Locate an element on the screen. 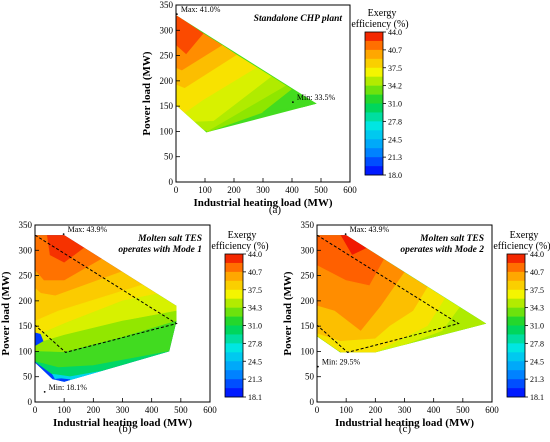 This screenshot has width=550, height=442. colorbar-tick-label: 44.0 is located at coordinates (255, 254).